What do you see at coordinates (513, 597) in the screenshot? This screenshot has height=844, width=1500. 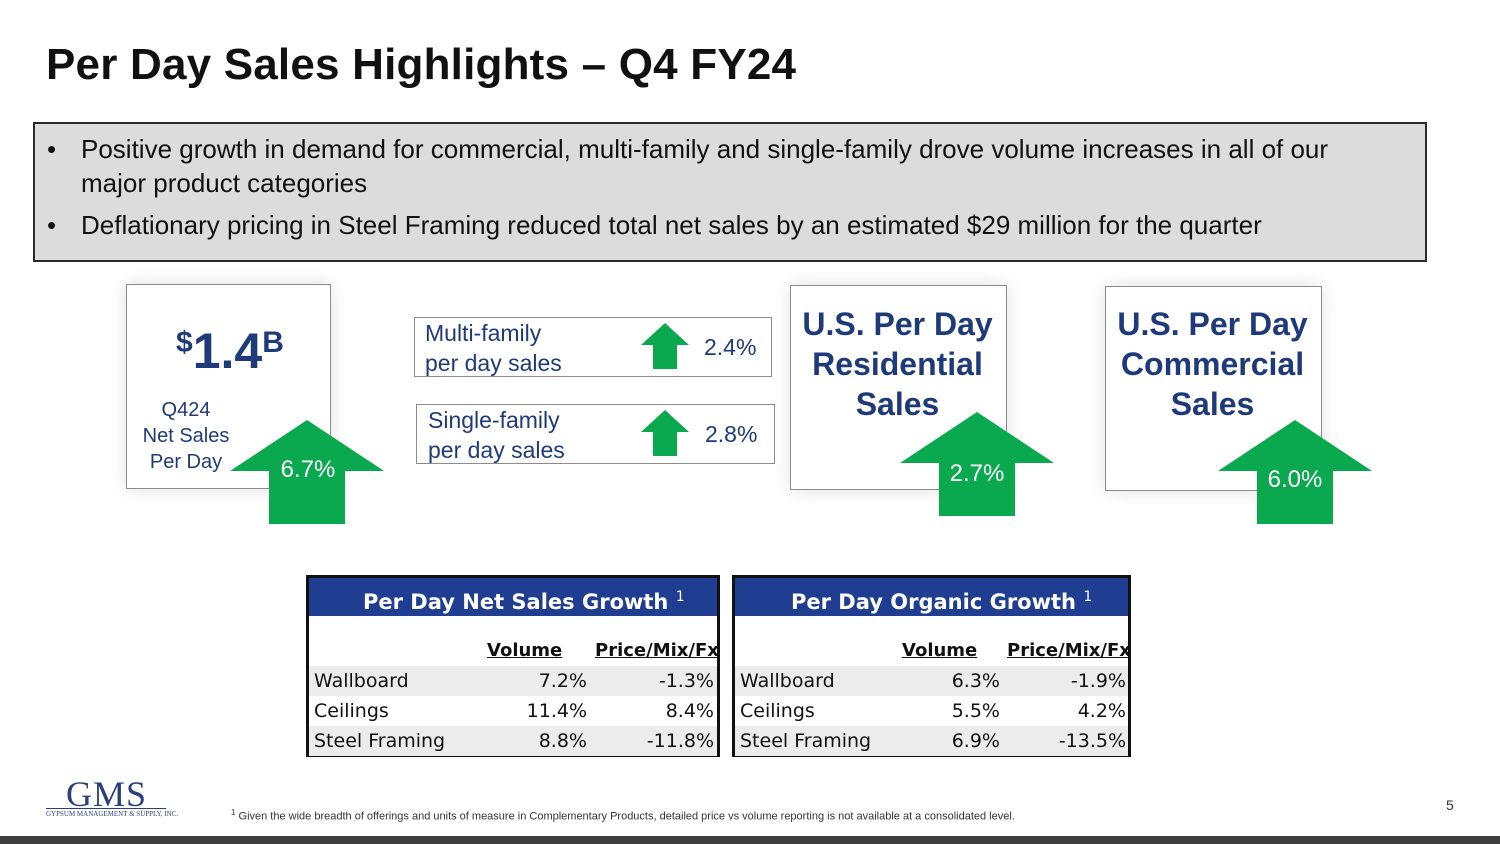 I see `table-title: Per Day Net Sales Growth 1` at bounding box center [513, 597].